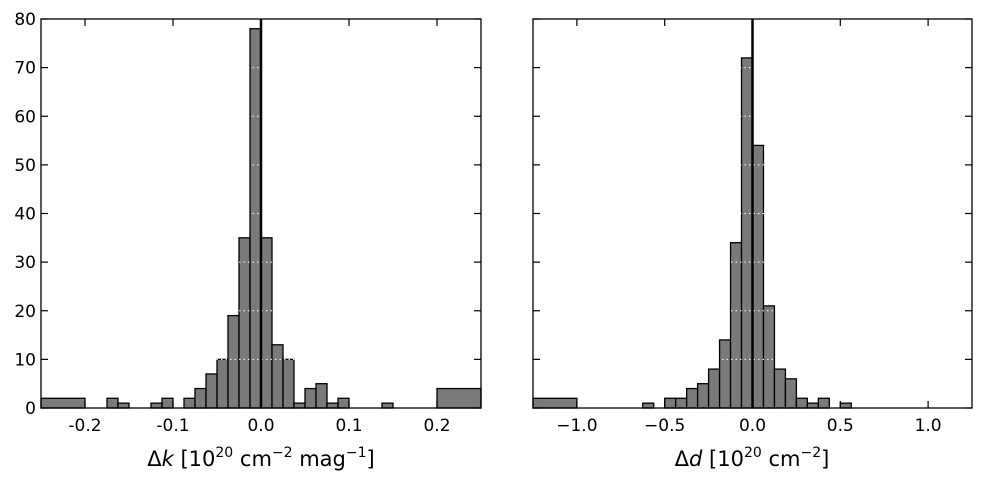  Describe the element at coordinates (25, 117) in the screenshot. I see `y-tick-label: 60` at that location.